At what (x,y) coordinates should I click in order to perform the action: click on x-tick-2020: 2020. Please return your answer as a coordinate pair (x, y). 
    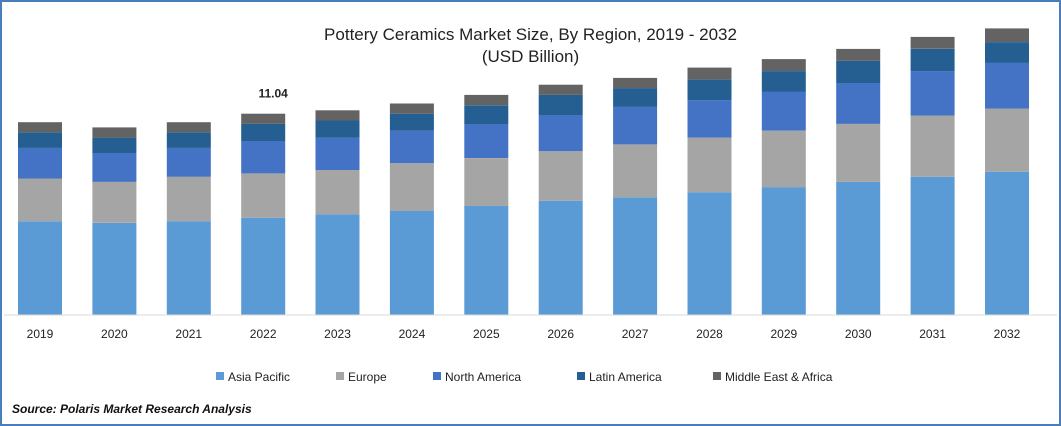
    Looking at the image, I should click on (114, 334).